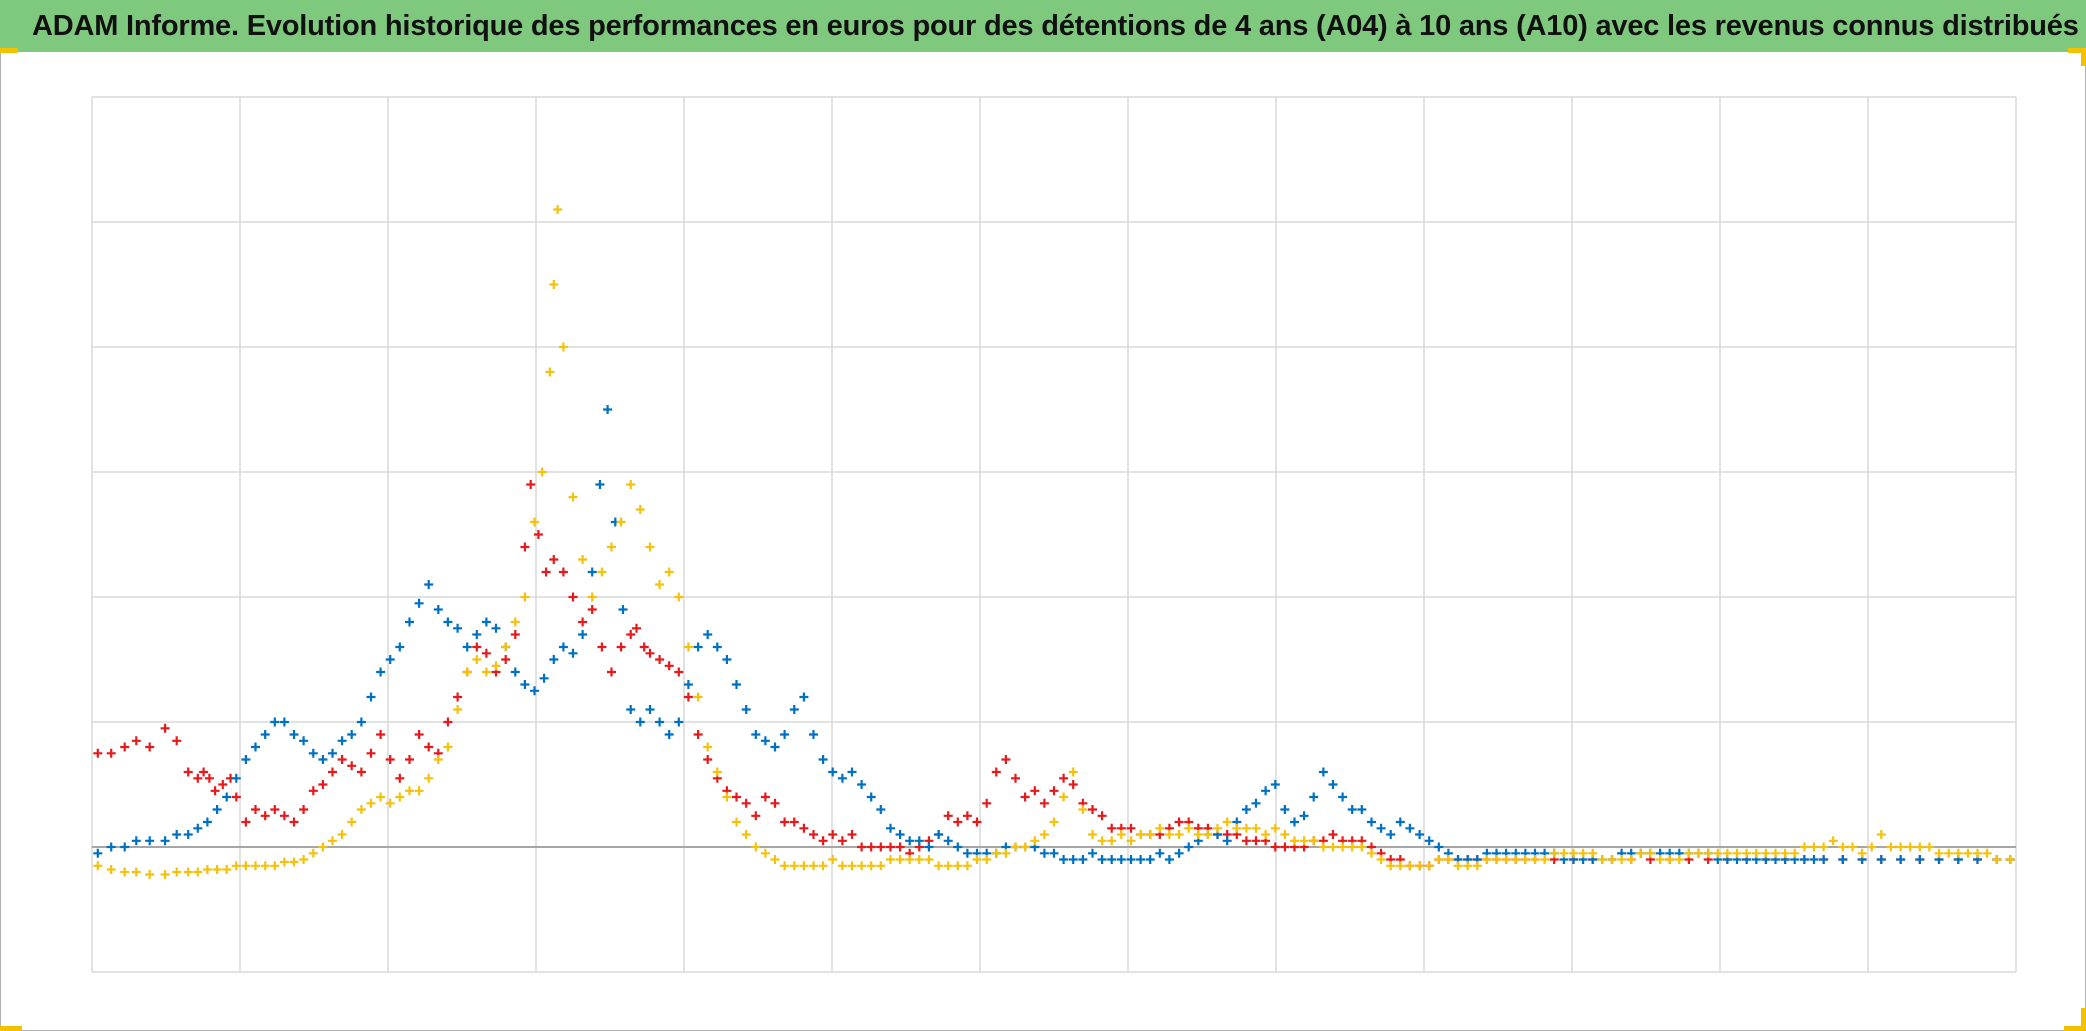  Describe the element at coordinates (2083, 1019) in the screenshot. I see `corner-mark-bottom-right-vertical` at that location.